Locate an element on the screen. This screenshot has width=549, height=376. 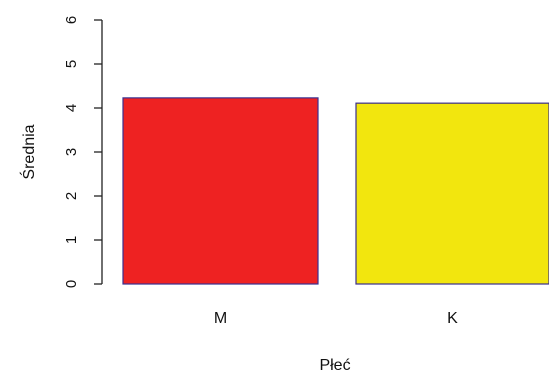
y-tick-label: 4 is located at coordinates (71, 108).